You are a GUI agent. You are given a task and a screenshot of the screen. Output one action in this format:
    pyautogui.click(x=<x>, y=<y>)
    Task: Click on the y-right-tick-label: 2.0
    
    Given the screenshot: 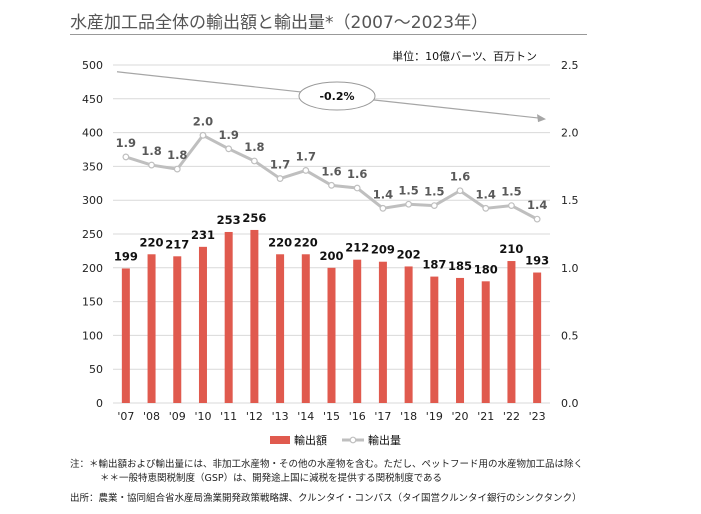 What is the action you would take?
    pyautogui.click(x=570, y=133)
    